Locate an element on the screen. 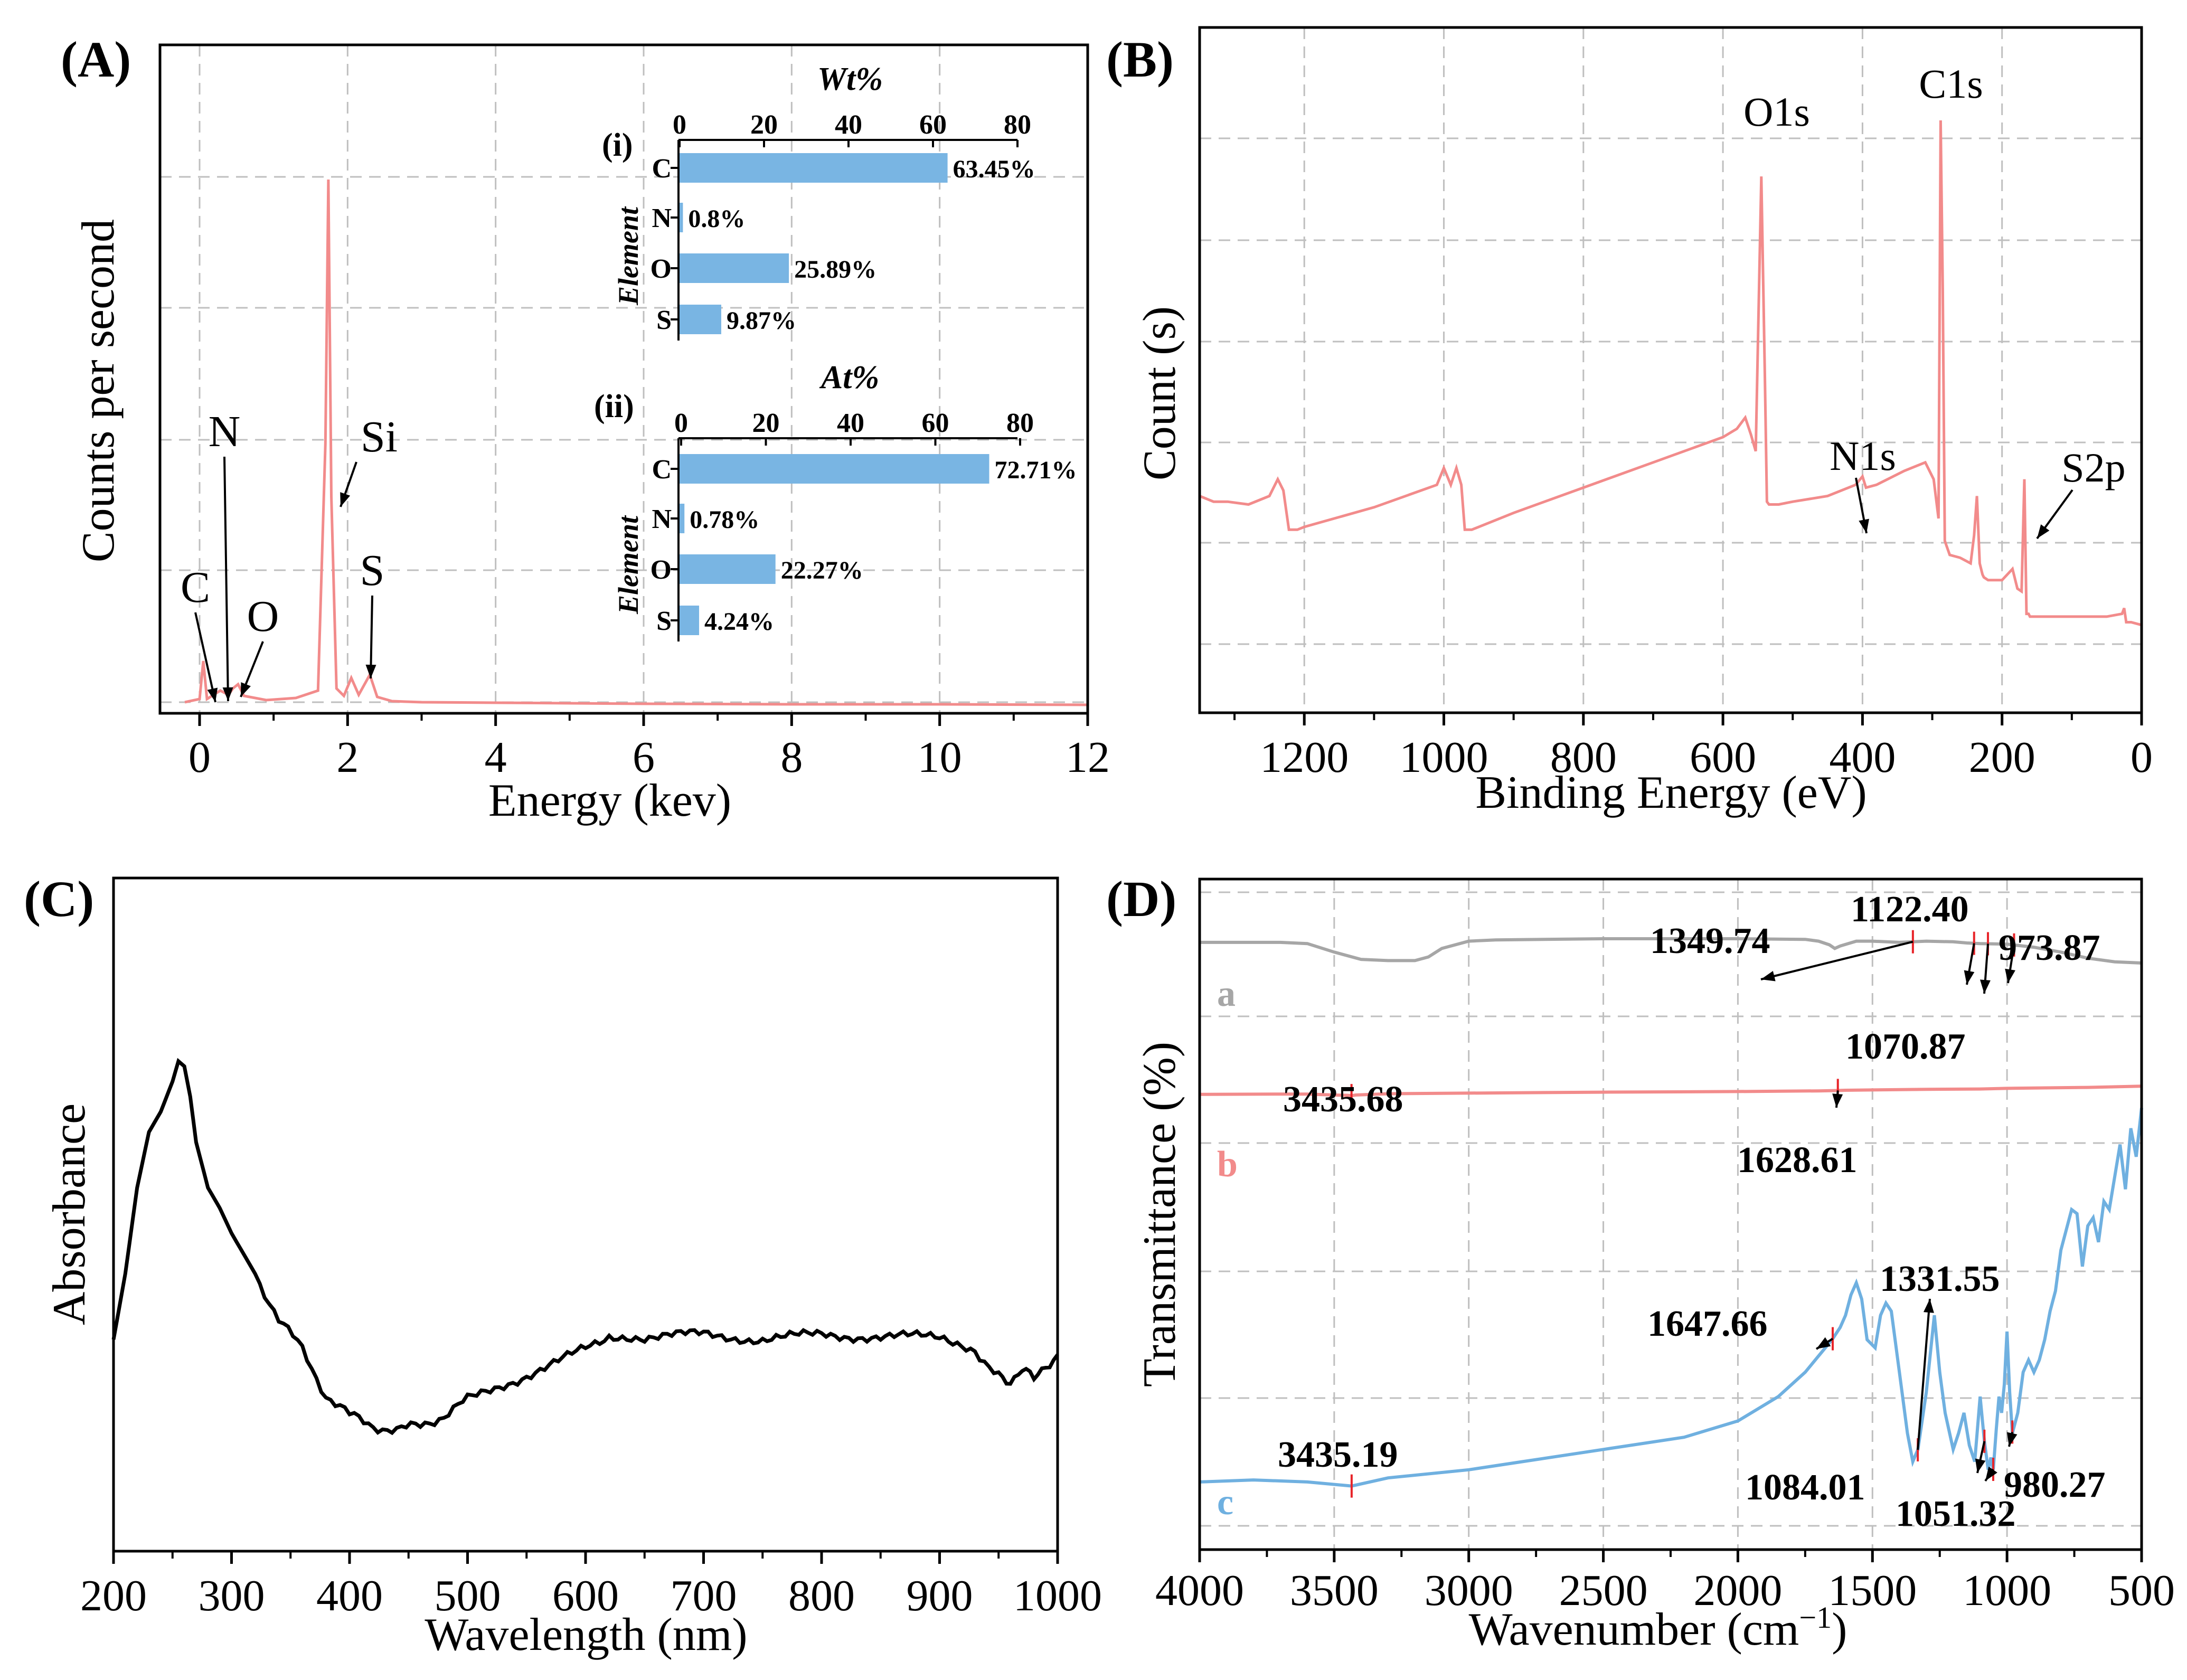 Image resolution: width=2187 pixels, height=1680 pixels. panel-b-x-axis-label: Binding Energy (eV) is located at coordinates (1671, 792).